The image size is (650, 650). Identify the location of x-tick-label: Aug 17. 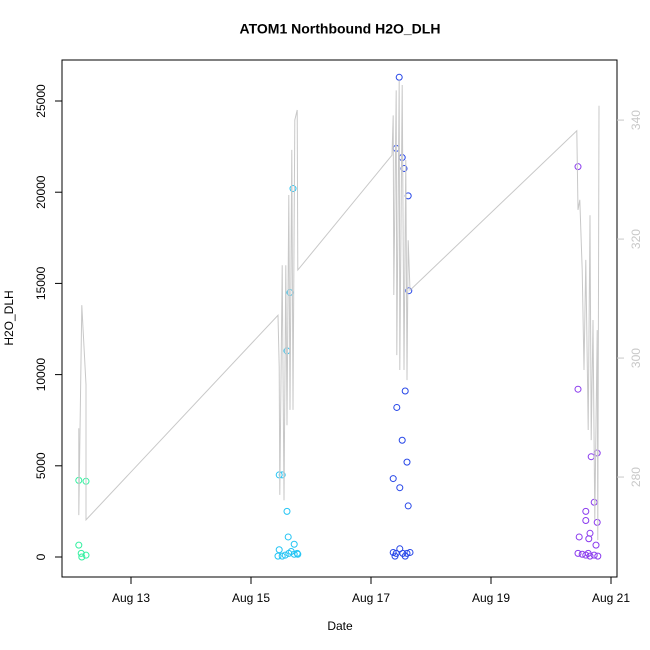
(371, 598).